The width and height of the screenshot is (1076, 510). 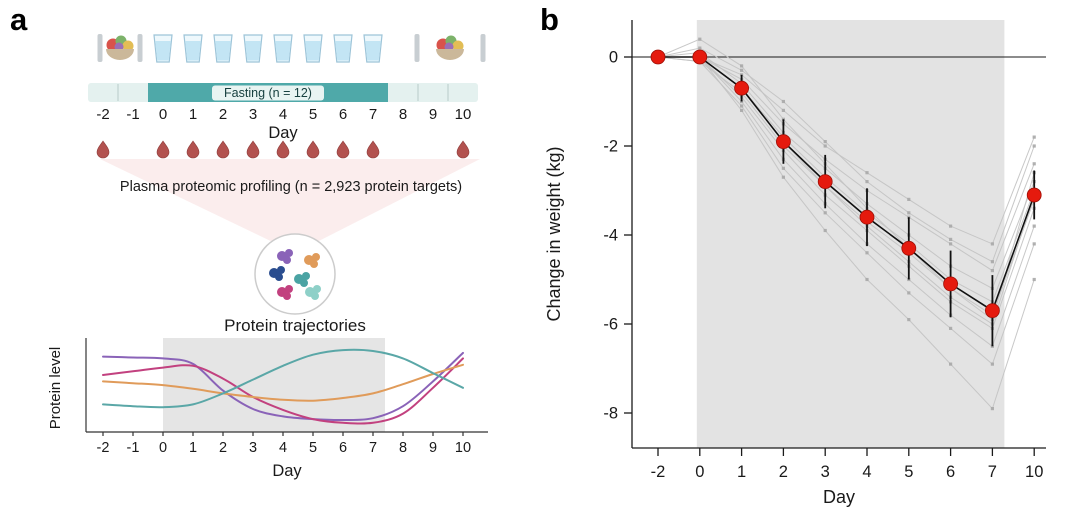 I want to click on diet-icons-row, so click(x=291, y=48).